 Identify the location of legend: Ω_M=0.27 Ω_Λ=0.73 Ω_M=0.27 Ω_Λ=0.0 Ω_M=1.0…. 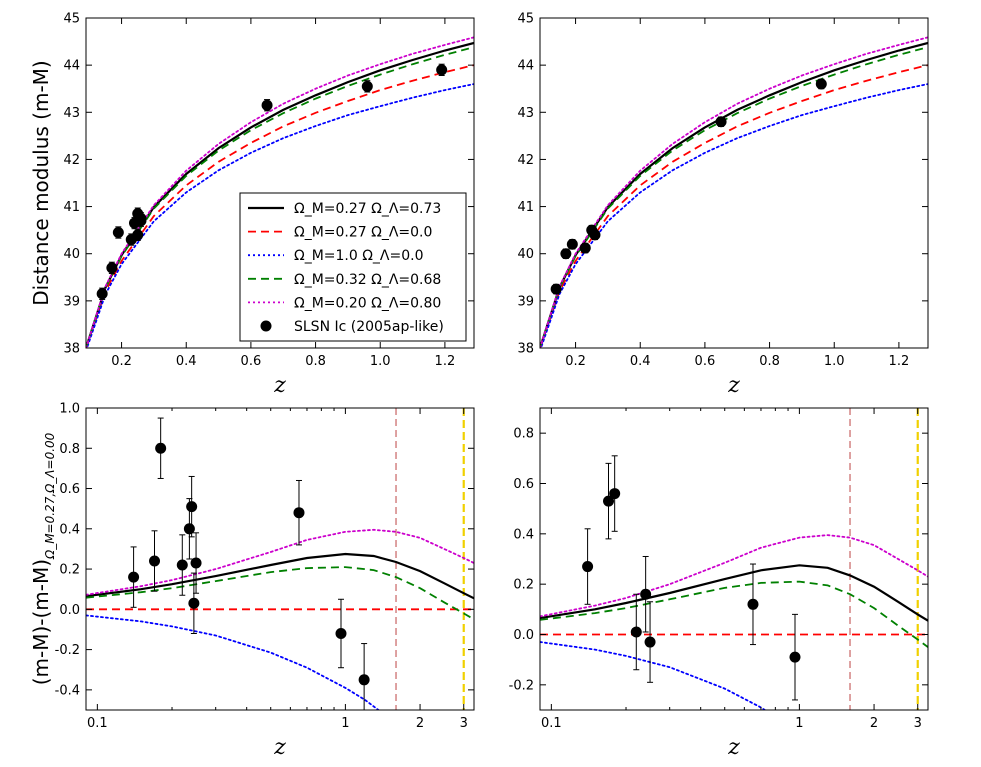
(353, 267).